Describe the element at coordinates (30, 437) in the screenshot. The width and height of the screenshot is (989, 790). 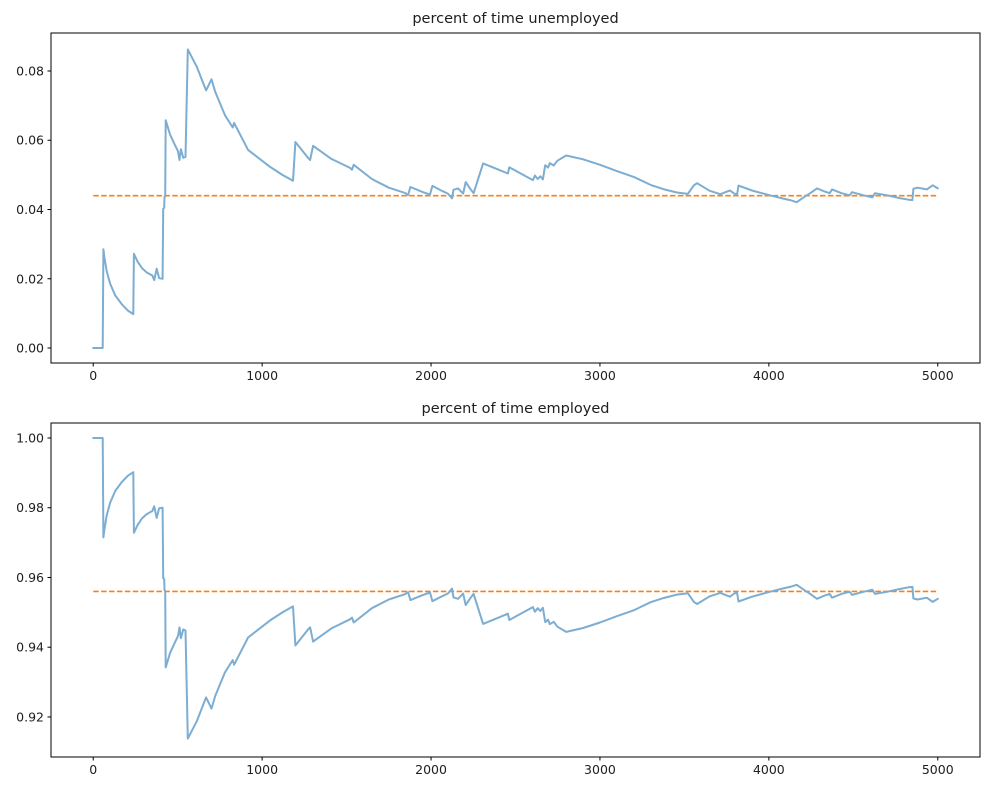
I see `y-tick-label: 1.00` at that location.